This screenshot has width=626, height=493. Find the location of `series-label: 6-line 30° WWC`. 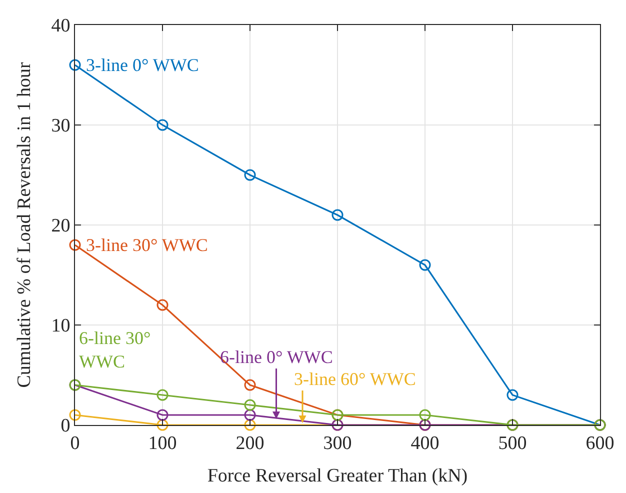

series-label: 6-line 30° WWC is located at coordinates (115, 350).